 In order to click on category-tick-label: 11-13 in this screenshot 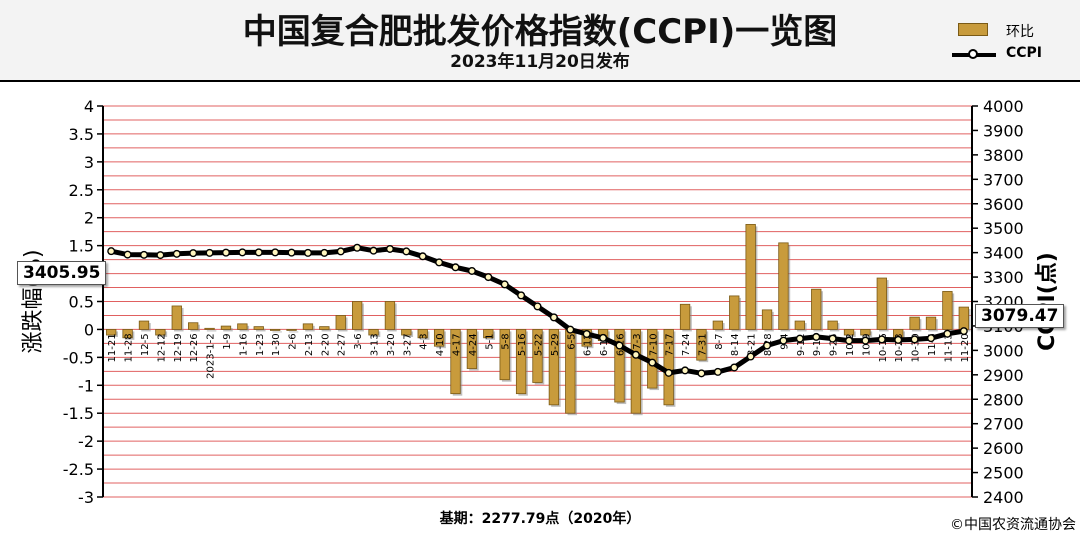, I will do `click(948, 347)`.